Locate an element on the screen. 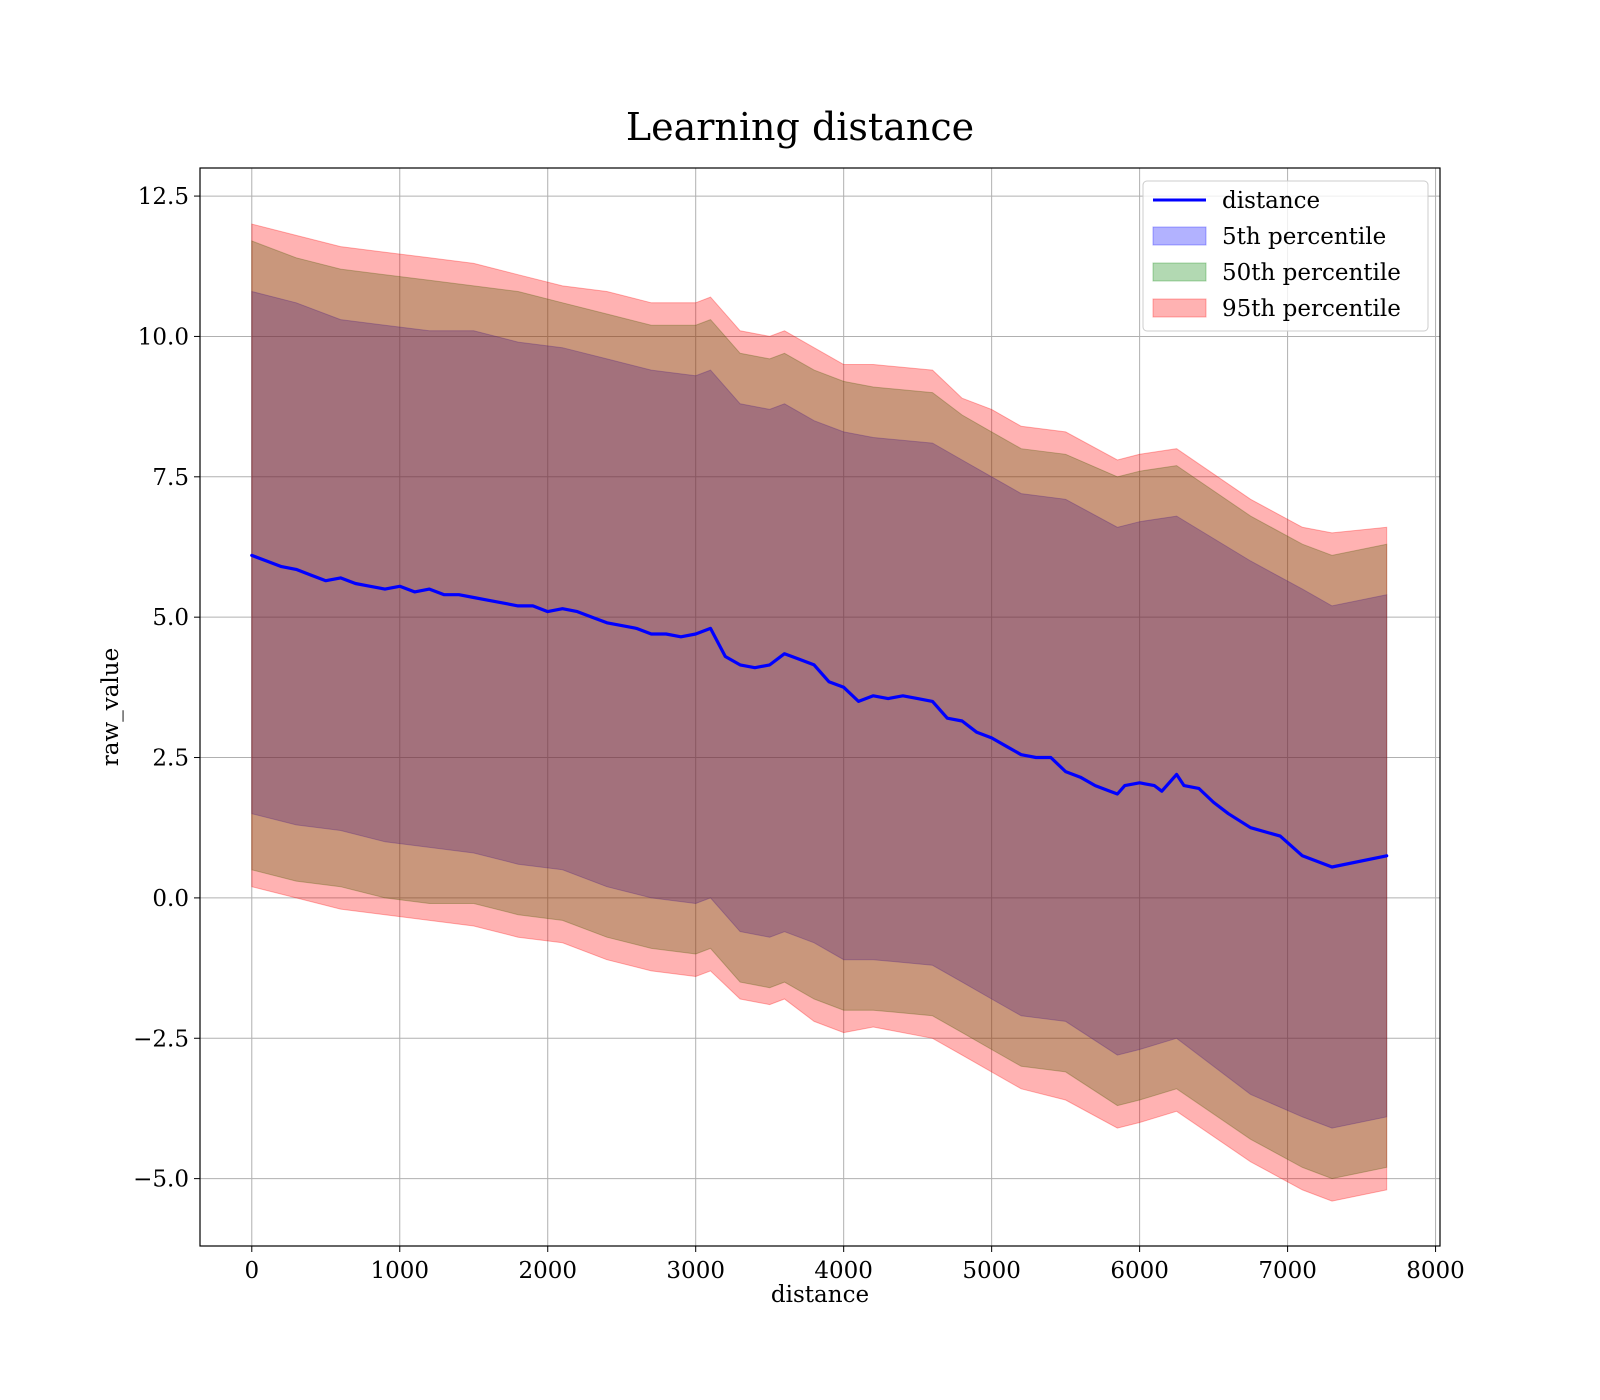 The width and height of the screenshot is (1600, 1400). x-tick-label: 3000 is located at coordinates (695, 1271).